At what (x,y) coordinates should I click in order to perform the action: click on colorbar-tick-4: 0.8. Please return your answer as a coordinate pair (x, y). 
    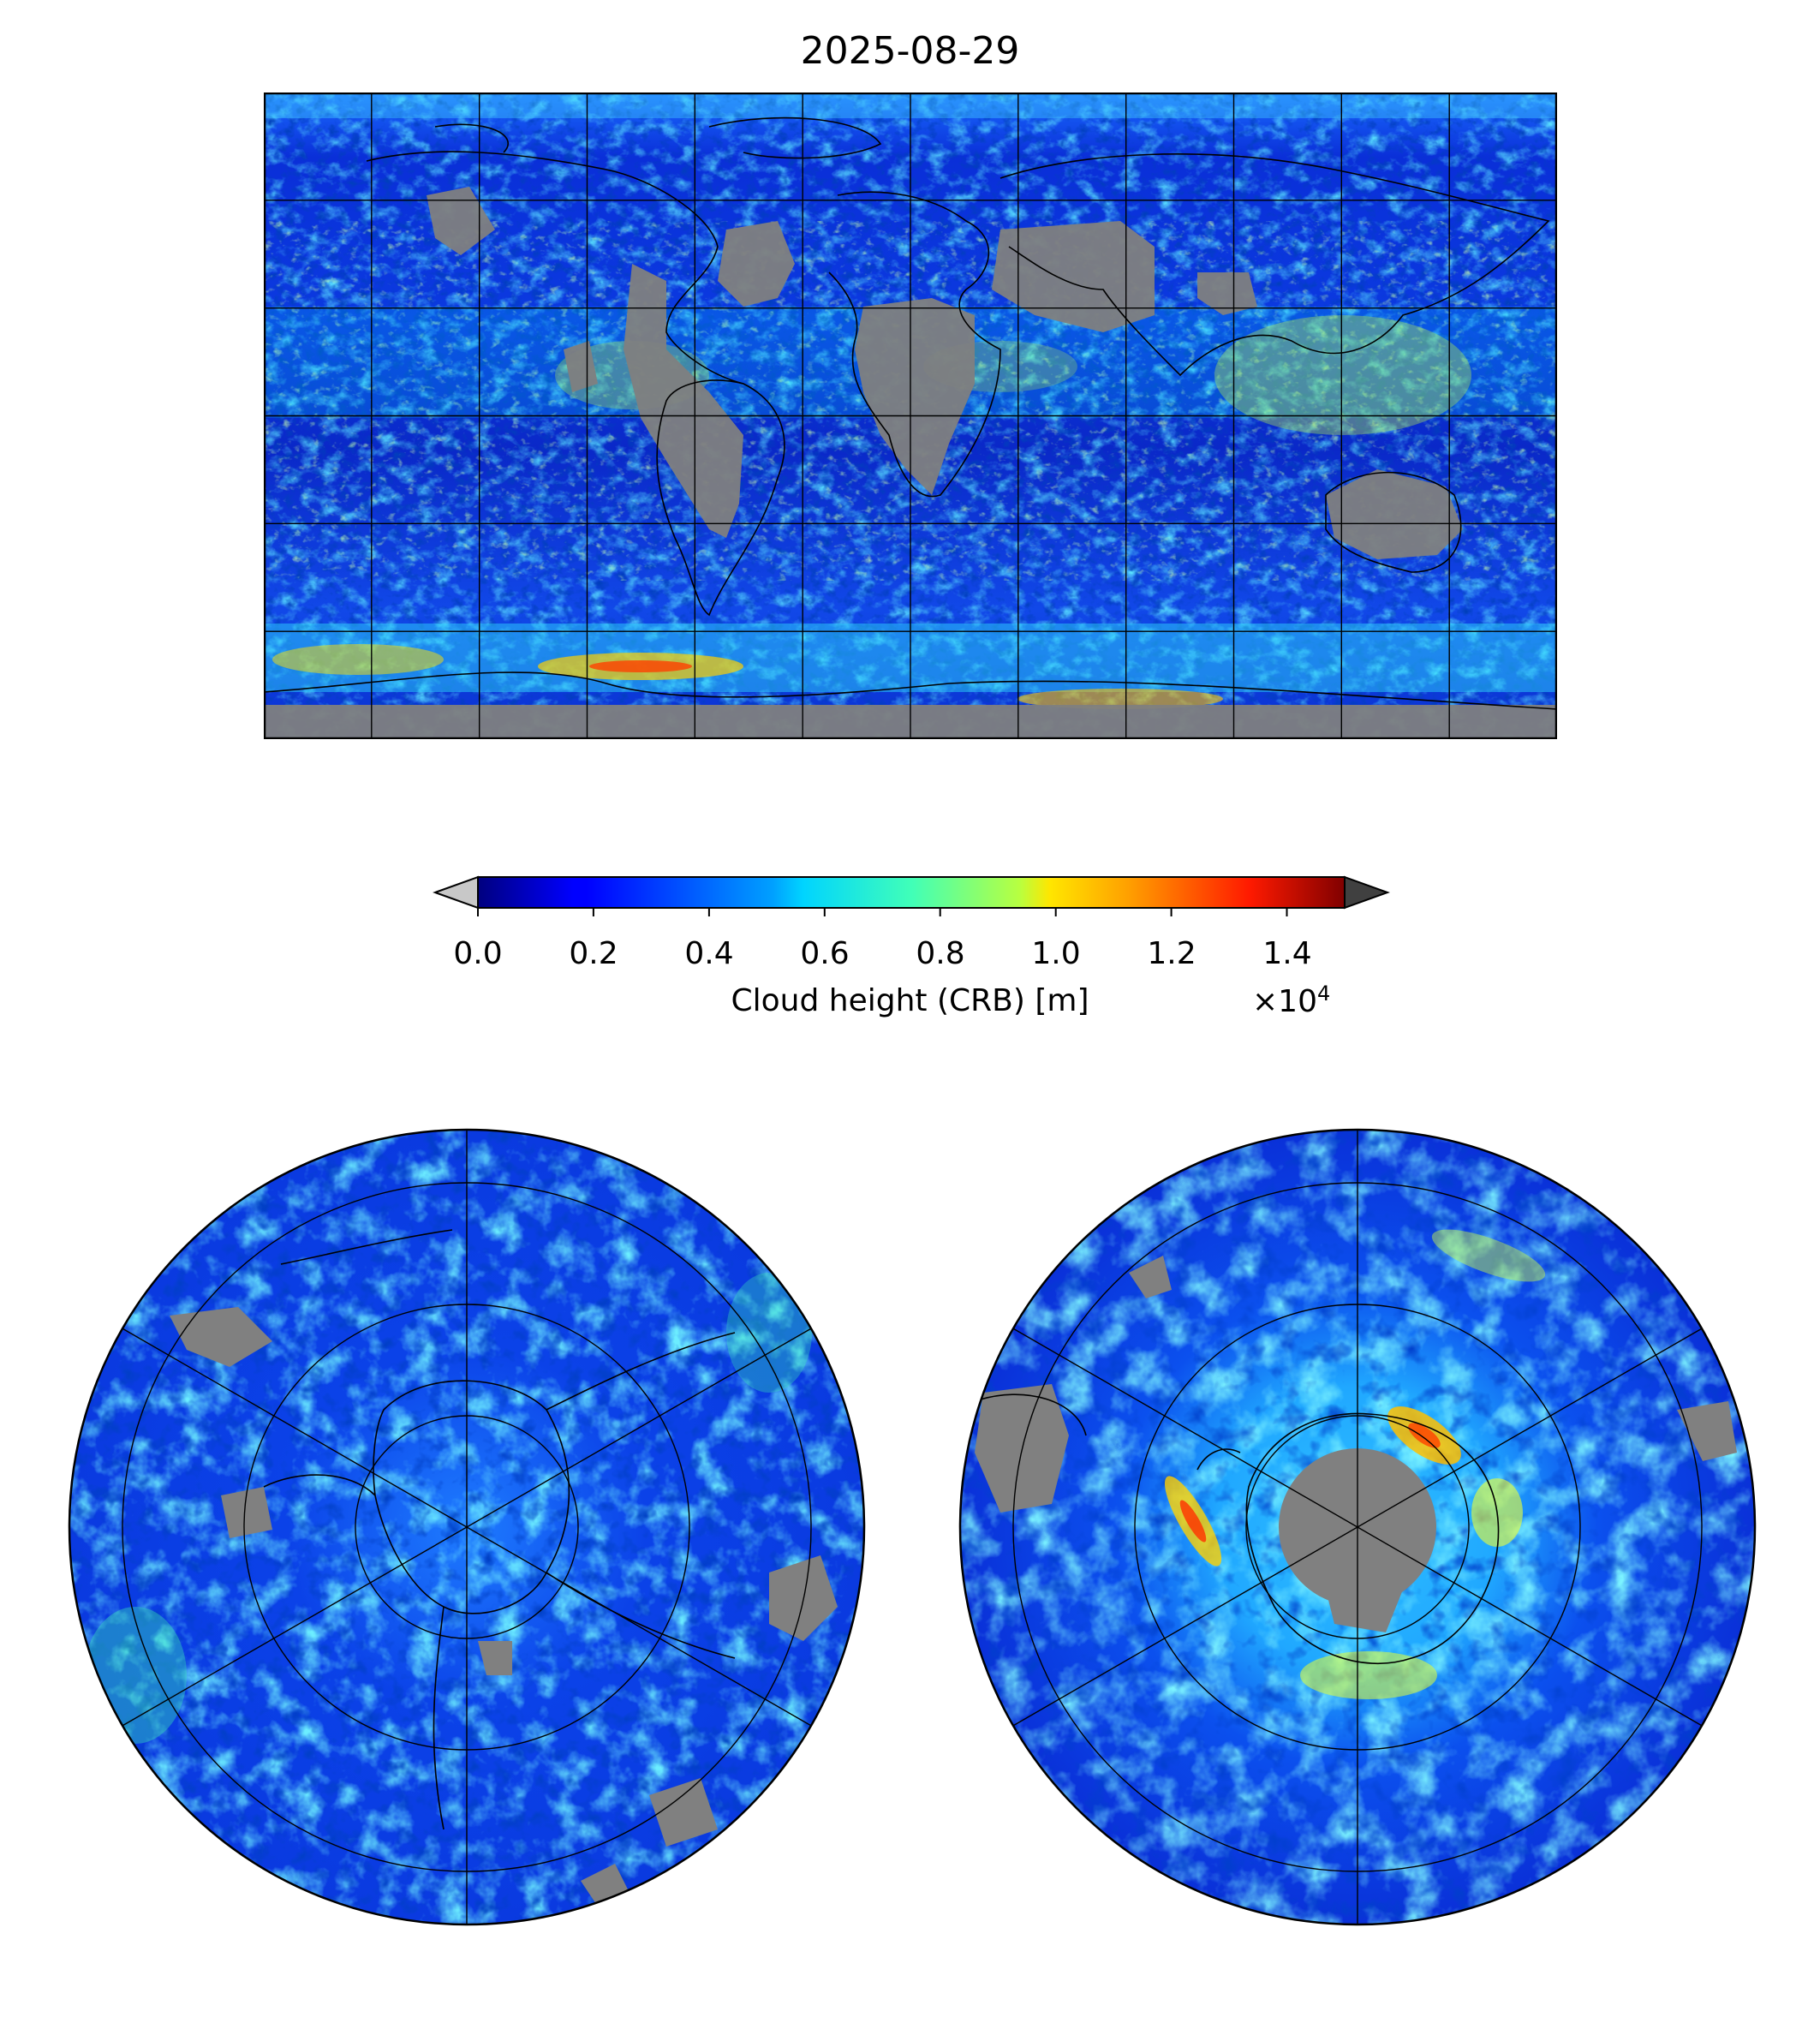
    Looking at the image, I should click on (940, 953).